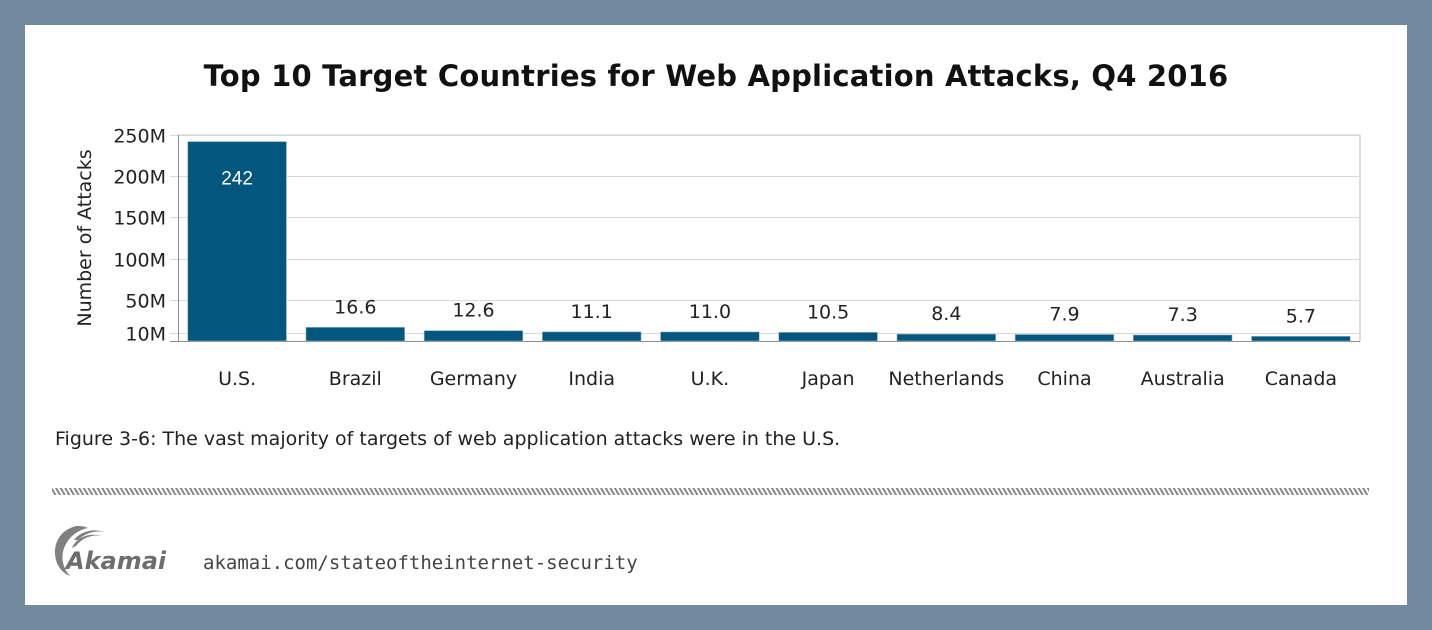 The height and width of the screenshot is (630, 1432). What do you see at coordinates (946, 314) in the screenshot?
I see `data-label: 8.4` at bounding box center [946, 314].